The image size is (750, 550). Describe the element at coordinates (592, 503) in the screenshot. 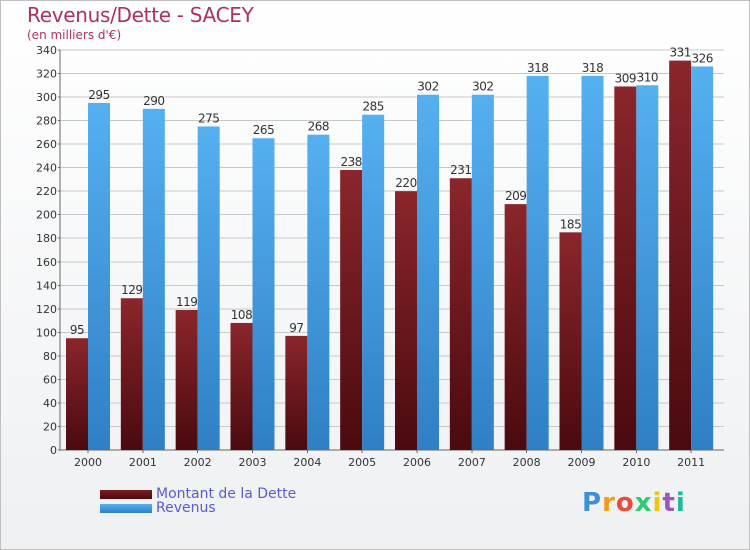

I see `logo-letter: P` at that location.